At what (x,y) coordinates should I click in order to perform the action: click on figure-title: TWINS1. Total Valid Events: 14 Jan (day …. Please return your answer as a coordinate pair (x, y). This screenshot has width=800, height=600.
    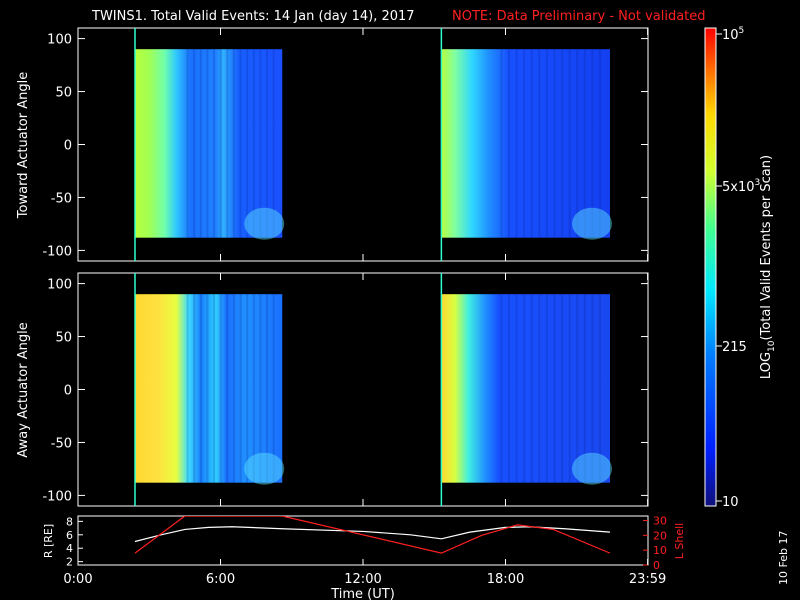
    Looking at the image, I should click on (253, 16).